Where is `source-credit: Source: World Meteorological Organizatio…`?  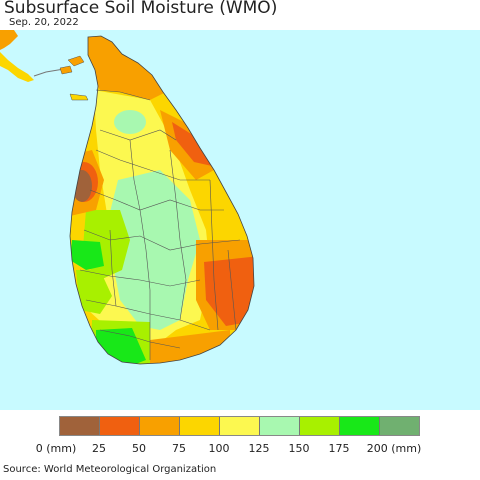
source-credit: Source: World Meteorological Organizatio… is located at coordinates (110, 469).